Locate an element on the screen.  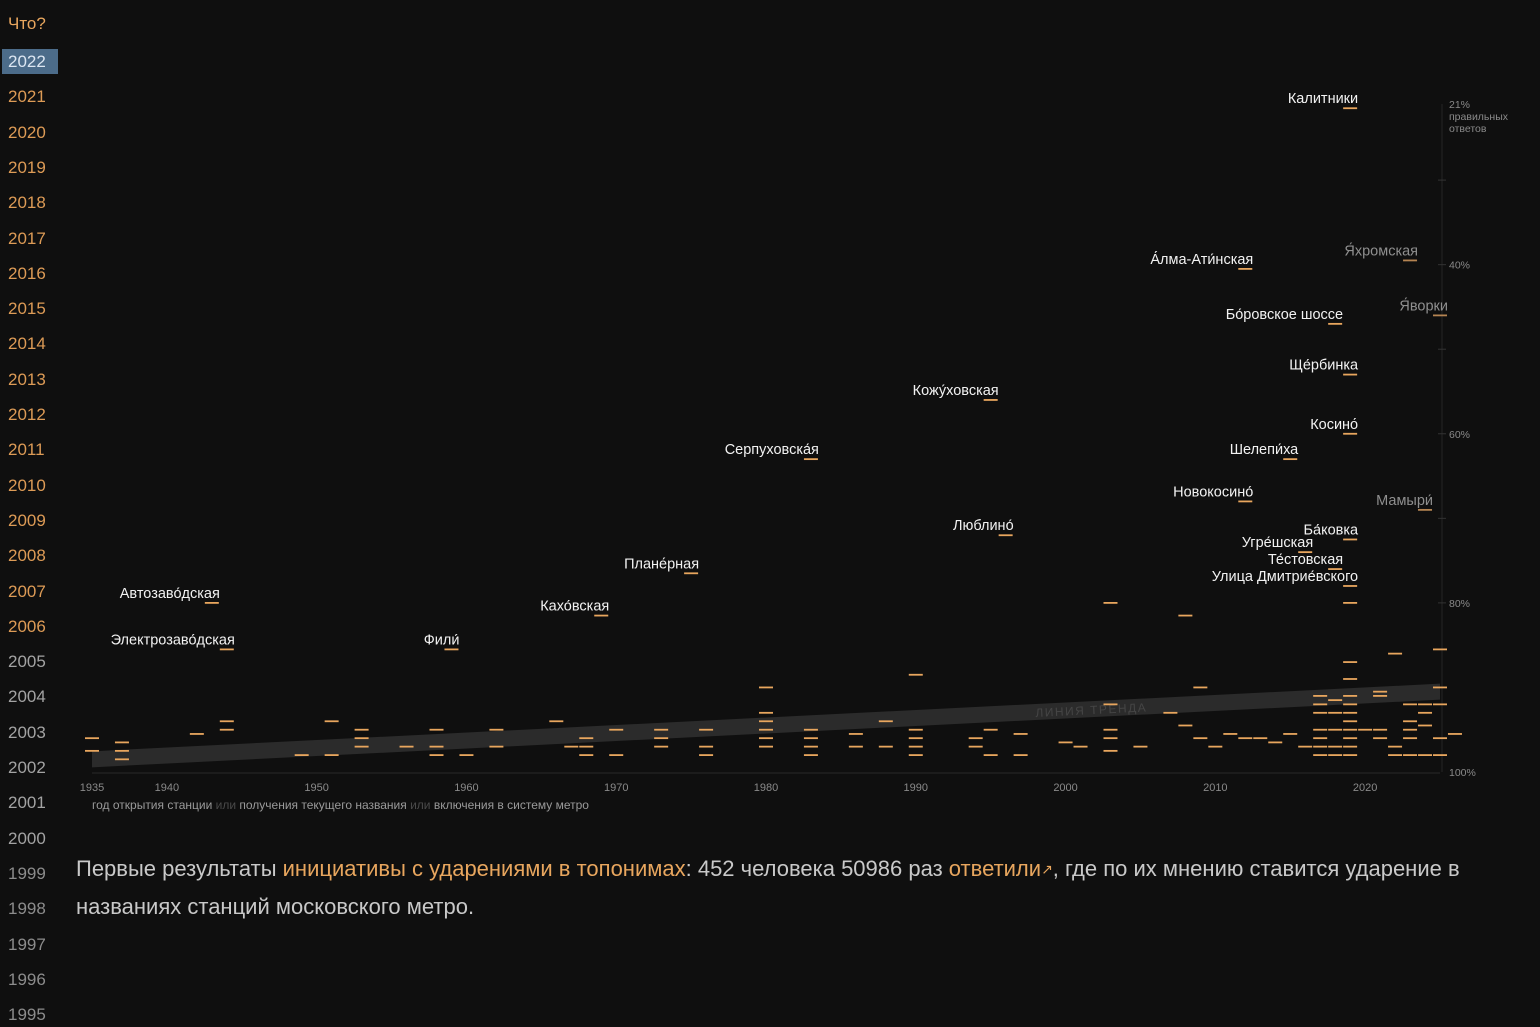
station-label: Ба́ковка is located at coordinates (1332, 530).